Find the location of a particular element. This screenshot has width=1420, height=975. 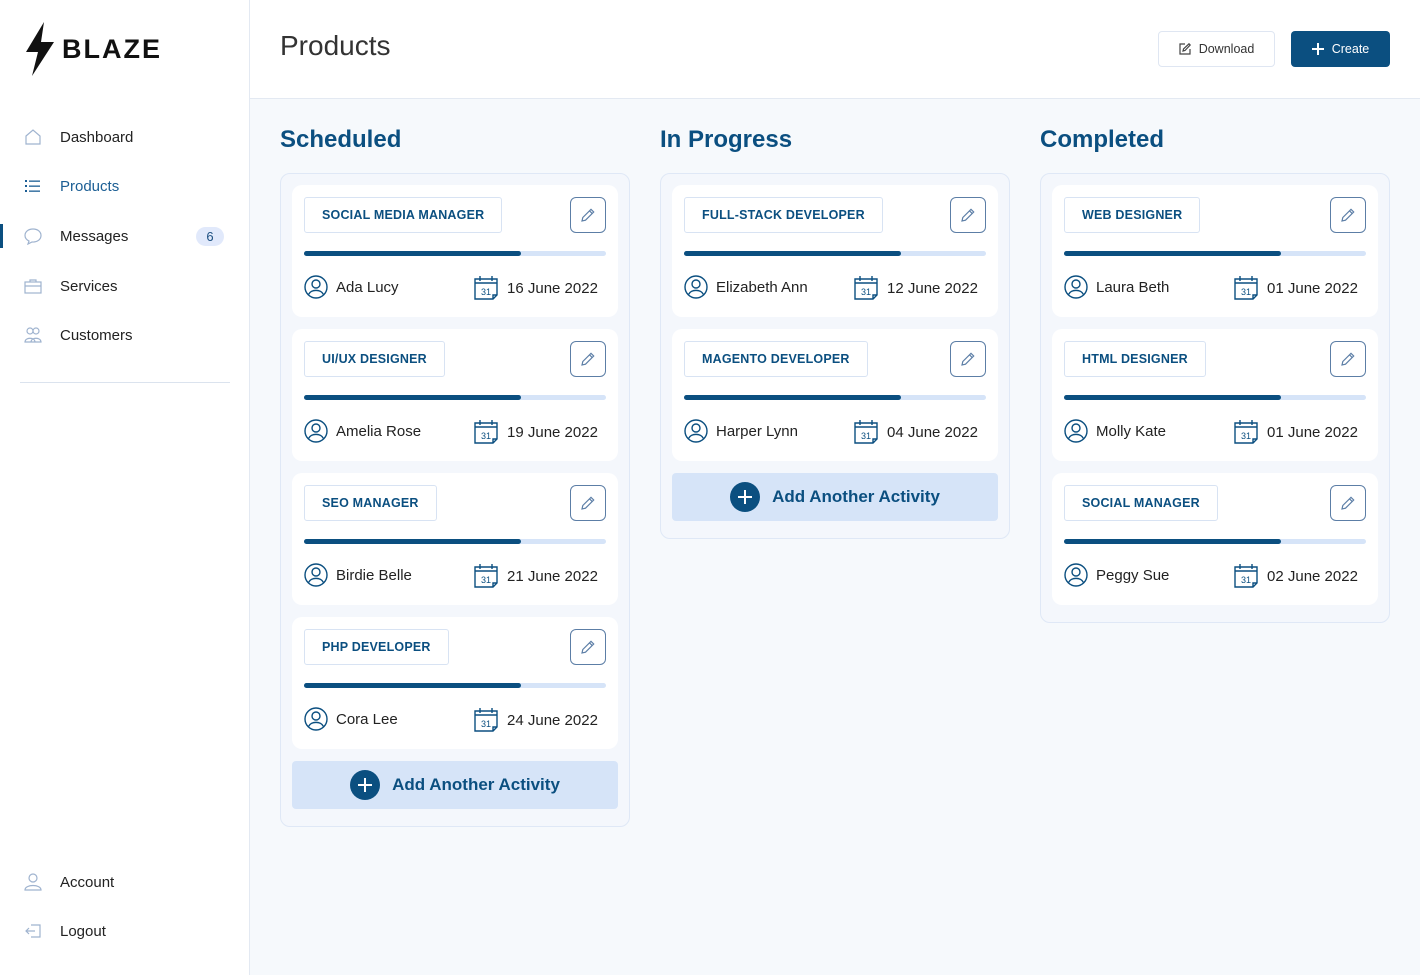

sidebar-item-label: Messages is located at coordinates (94, 236).